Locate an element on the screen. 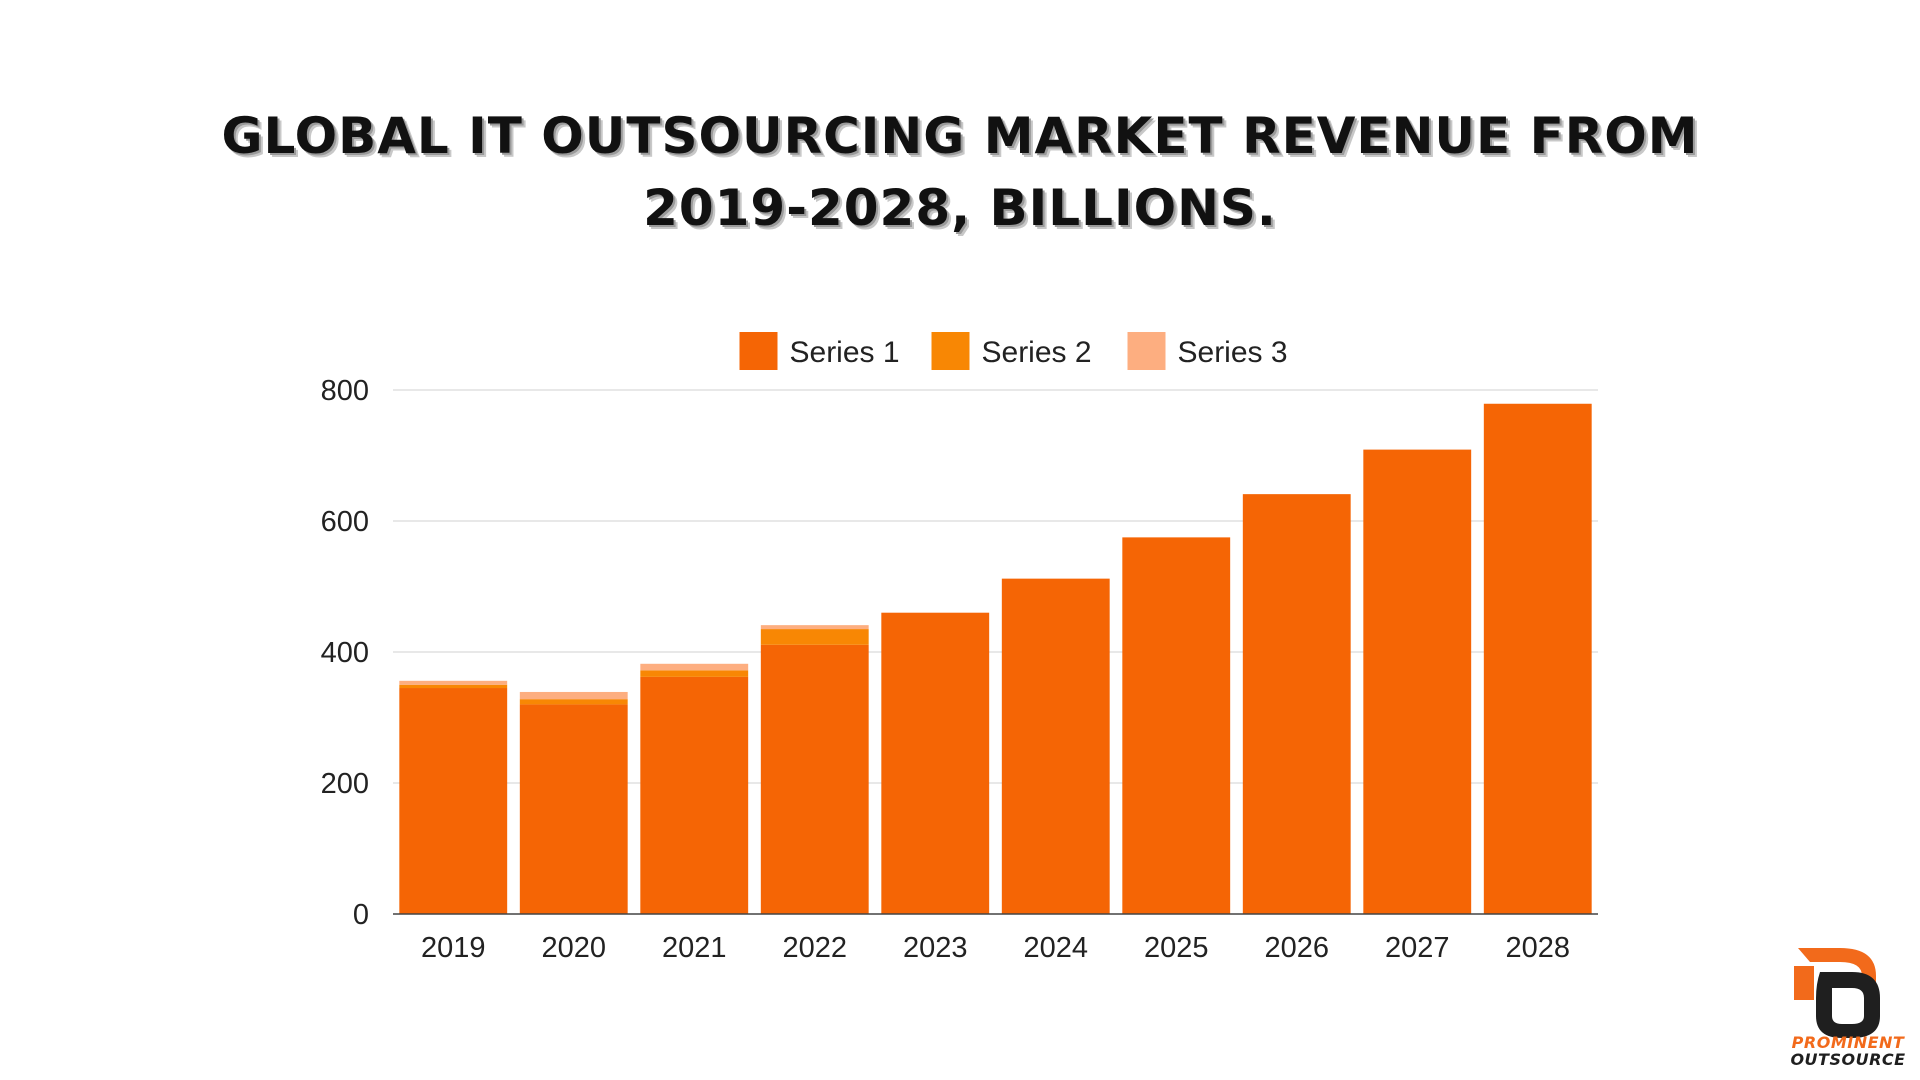  logo-line-2: OUTSOURCE is located at coordinates (1848, 1059).